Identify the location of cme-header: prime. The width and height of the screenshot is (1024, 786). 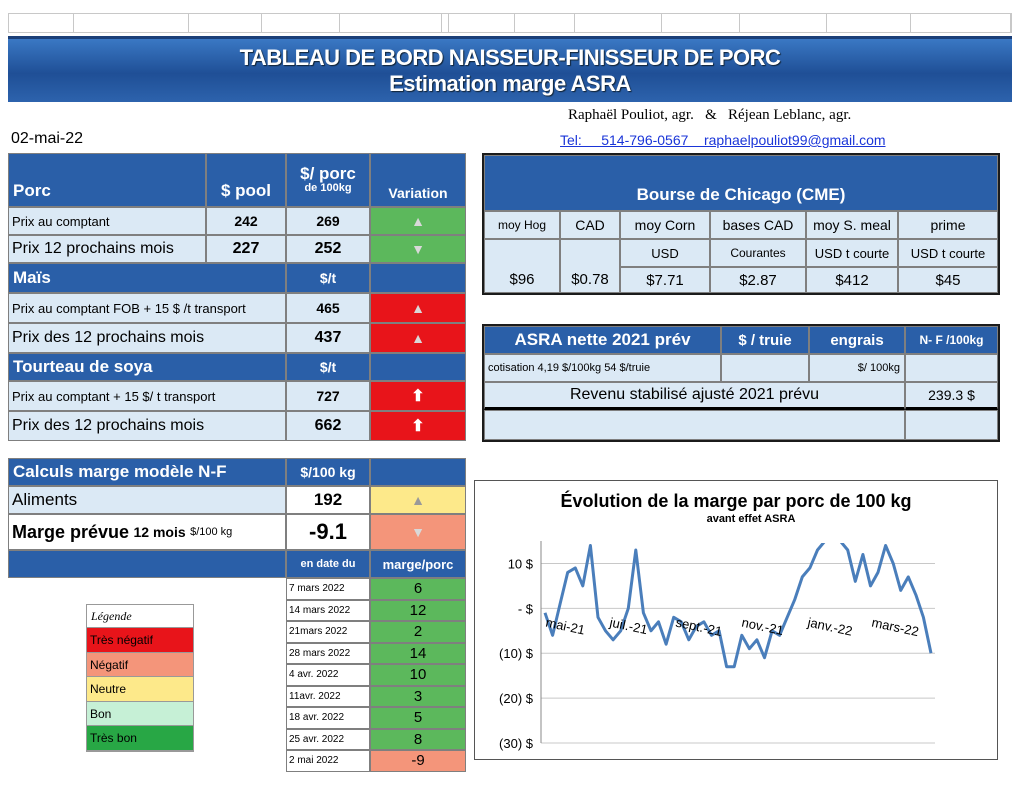
(948, 225).